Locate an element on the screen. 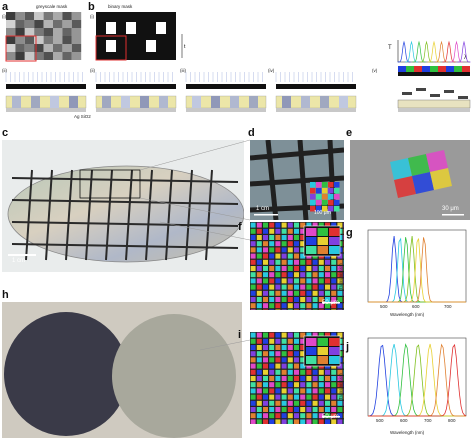  t-axis-label: T is located at coordinates (390, 48).